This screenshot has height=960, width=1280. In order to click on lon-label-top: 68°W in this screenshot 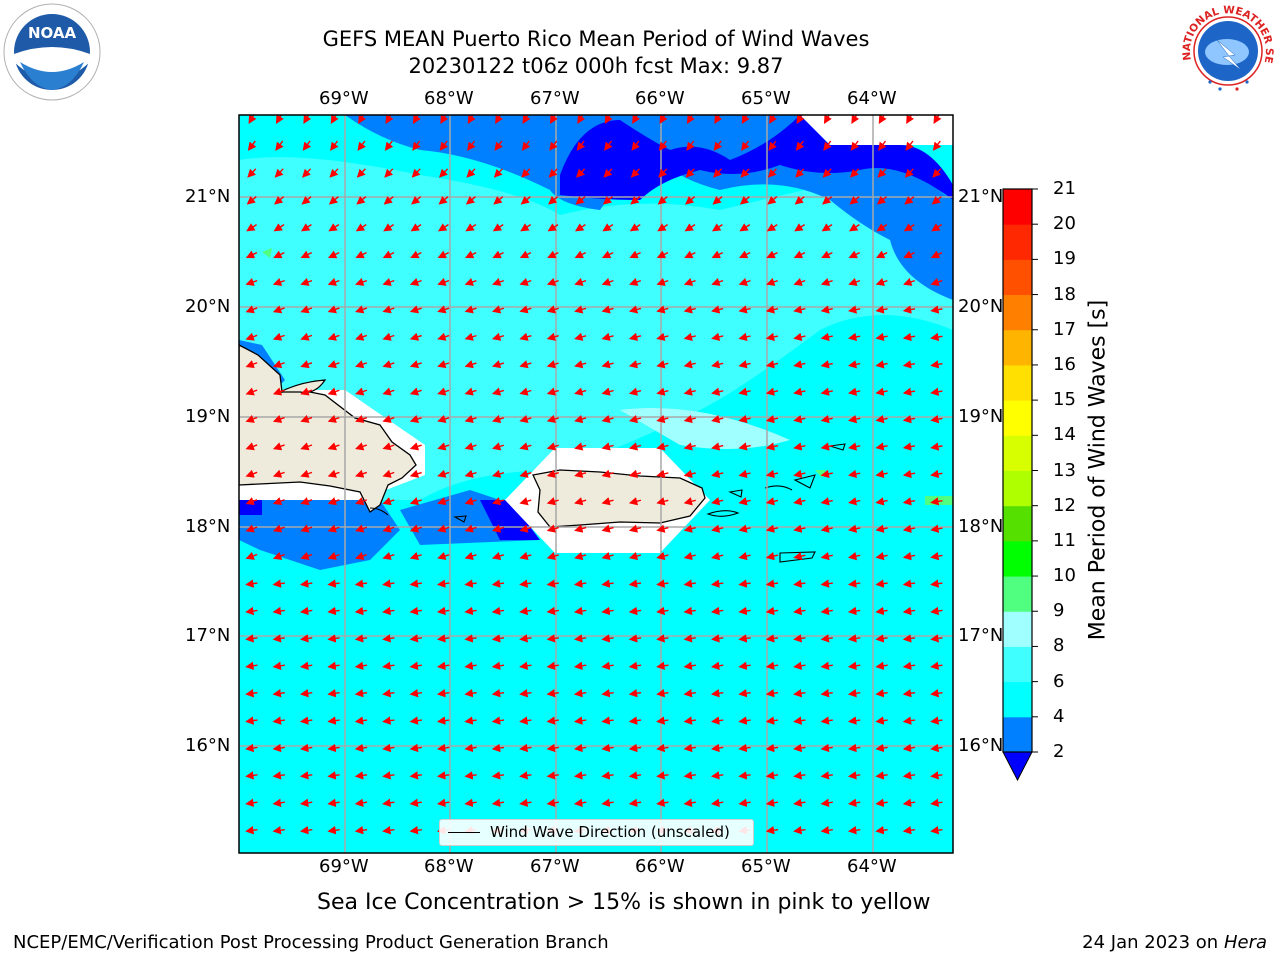, I will do `click(449, 98)`.